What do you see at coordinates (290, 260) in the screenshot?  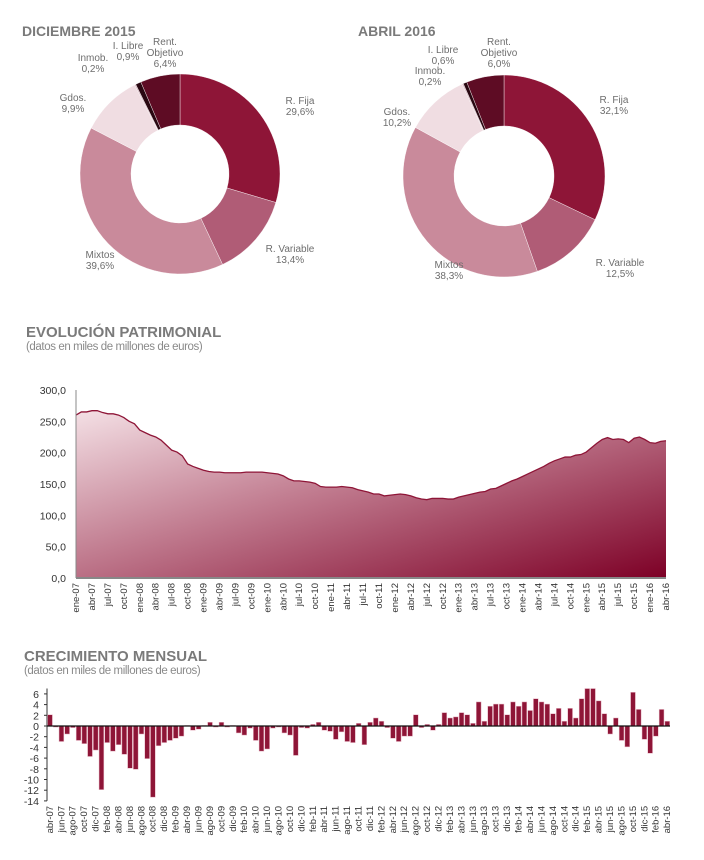 I see `slice-value: 13,4%` at bounding box center [290, 260].